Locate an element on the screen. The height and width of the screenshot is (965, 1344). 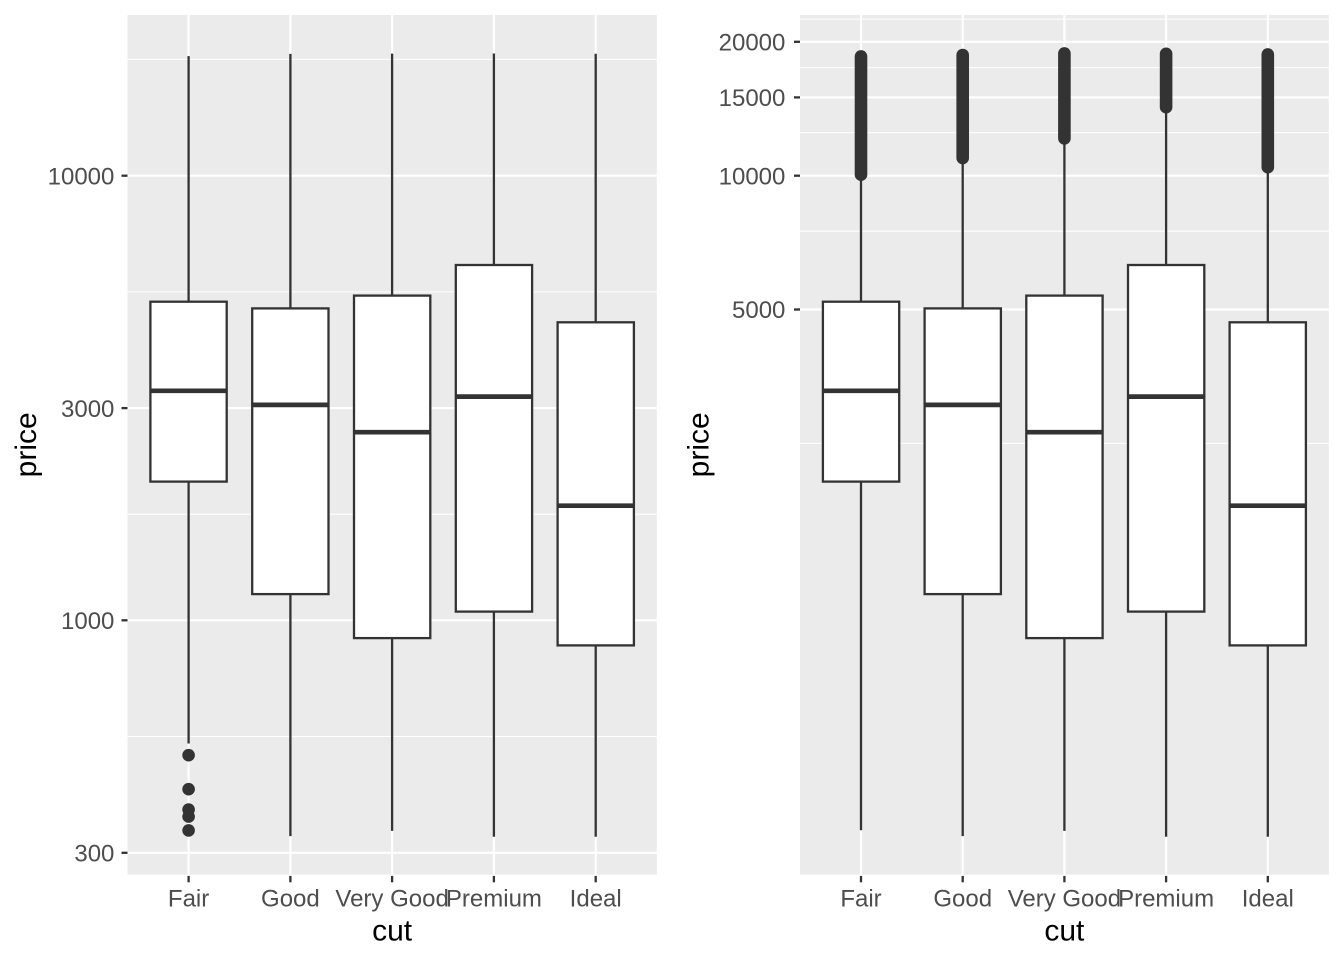
svg-text: 20000 is located at coordinates (752, 43).